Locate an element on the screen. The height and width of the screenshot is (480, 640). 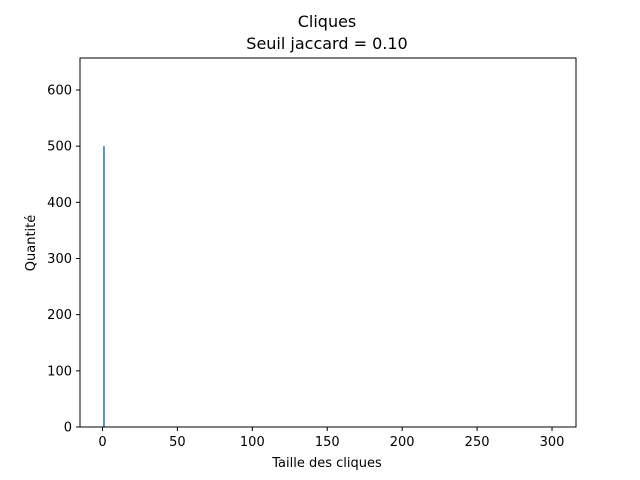
x-axis: 0 50 100 150 200 250 300 is located at coordinates (331, 438).